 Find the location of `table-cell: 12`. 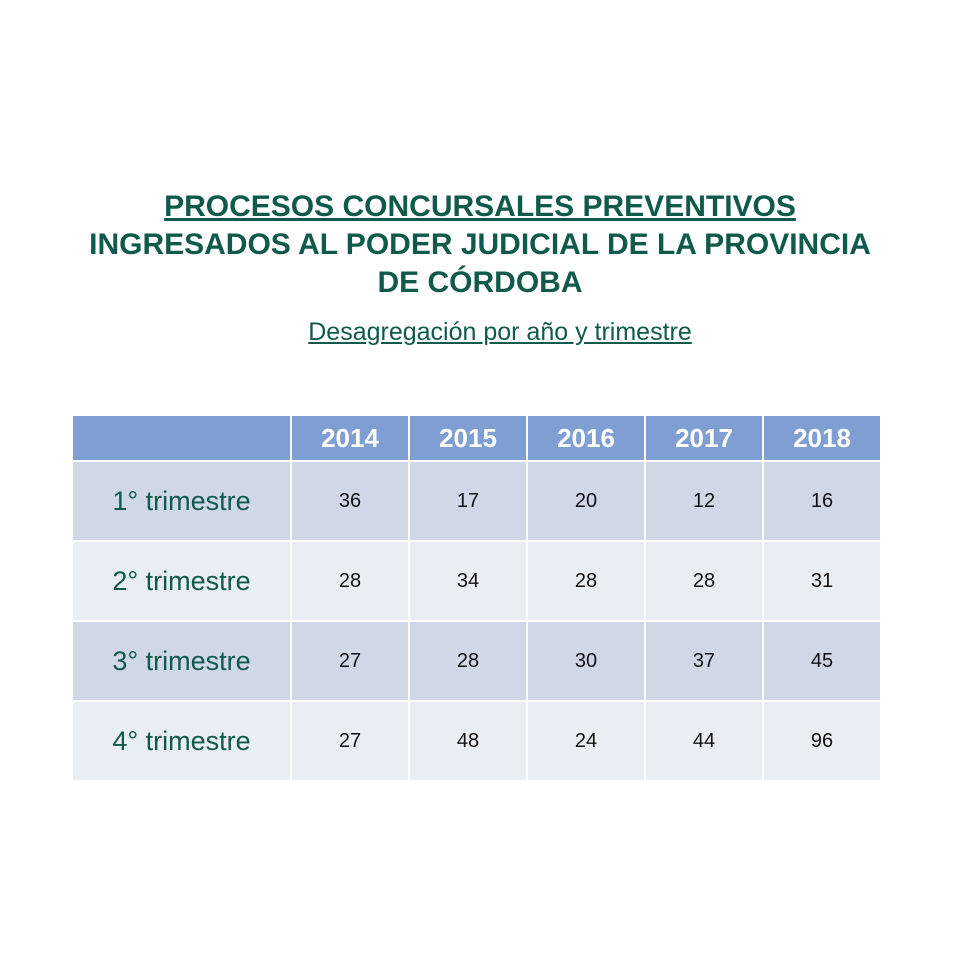

table-cell: 12 is located at coordinates (704, 501).